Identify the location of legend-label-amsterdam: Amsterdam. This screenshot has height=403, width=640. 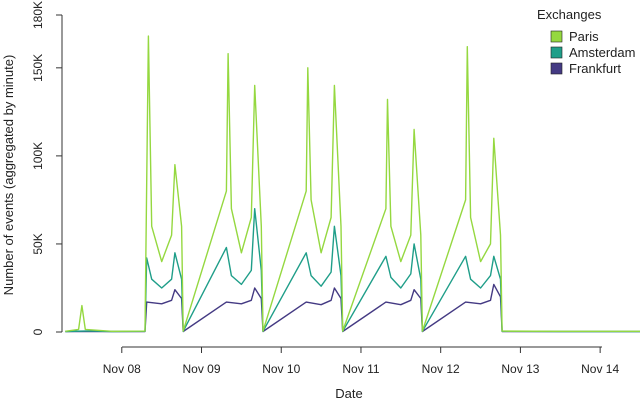
(602, 52).